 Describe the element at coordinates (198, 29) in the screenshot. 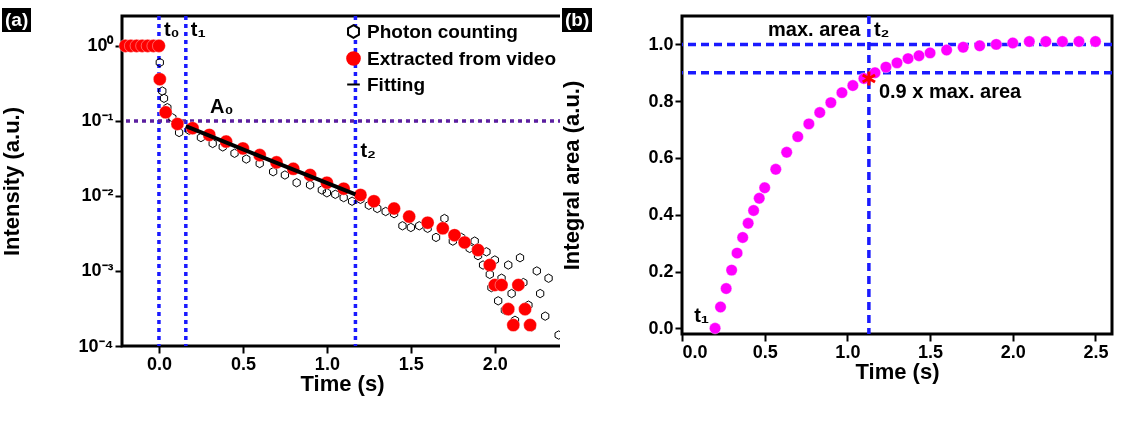

I see `ref-line-label: t₁` at that location.